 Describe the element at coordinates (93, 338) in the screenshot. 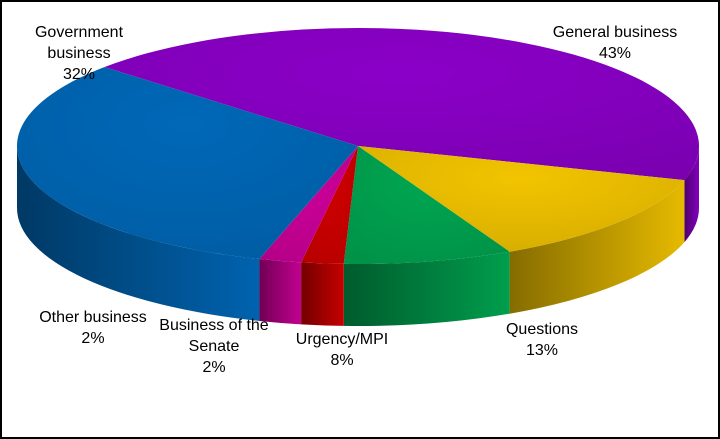

I see `label-other-business-value: 2%` at that location.